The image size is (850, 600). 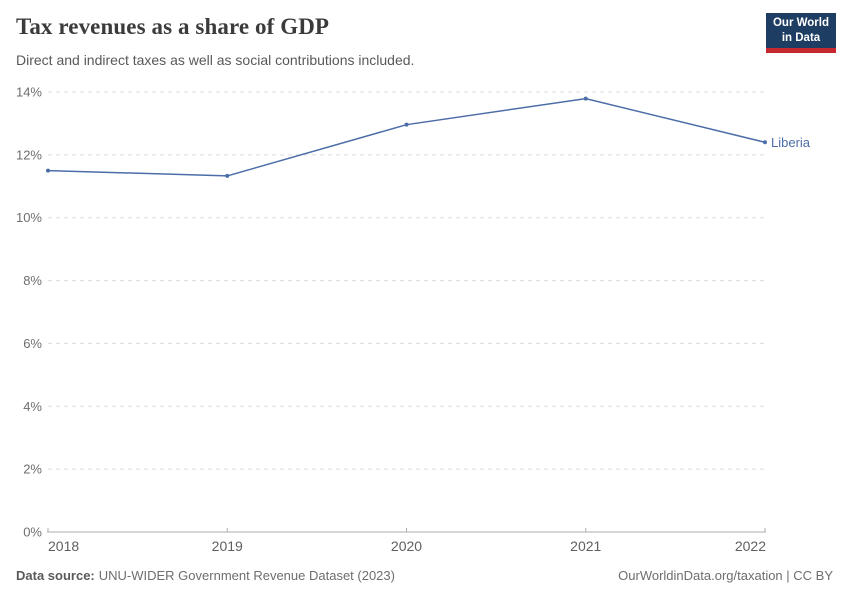 I want to click on y-tick-label: 14%, so click(x=29, y=92).